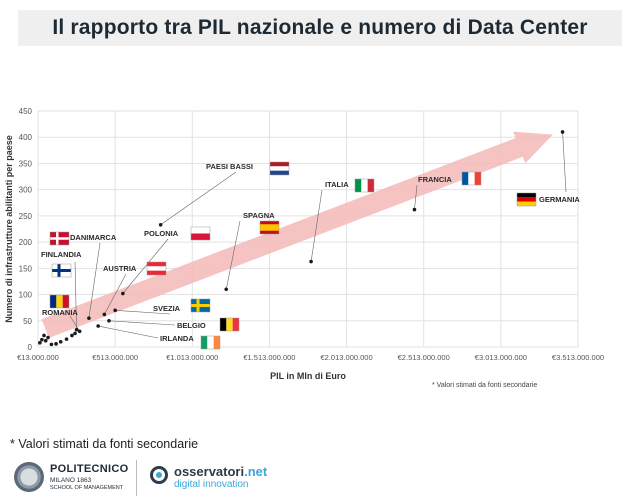 The image size is (640, 499). I want to click on y-tick-label: 50, so click(27, 321).